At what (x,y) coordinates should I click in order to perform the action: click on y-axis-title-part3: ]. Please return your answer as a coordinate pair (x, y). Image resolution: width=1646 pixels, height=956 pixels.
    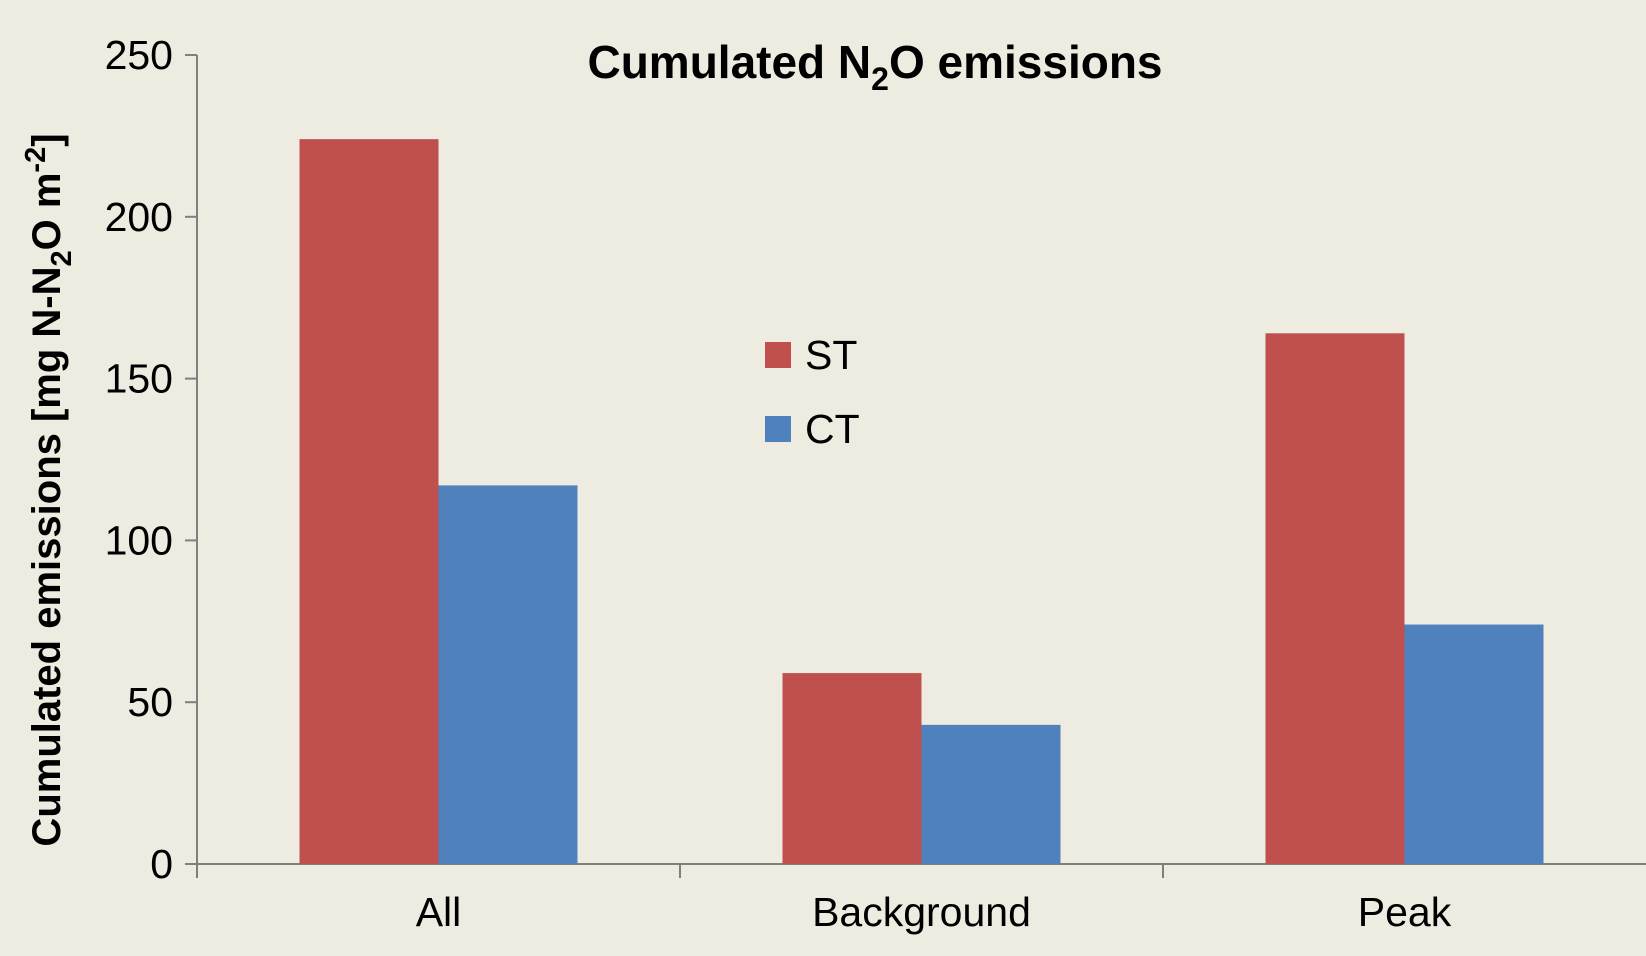
    Looking at the image, I should click on (47, 139).